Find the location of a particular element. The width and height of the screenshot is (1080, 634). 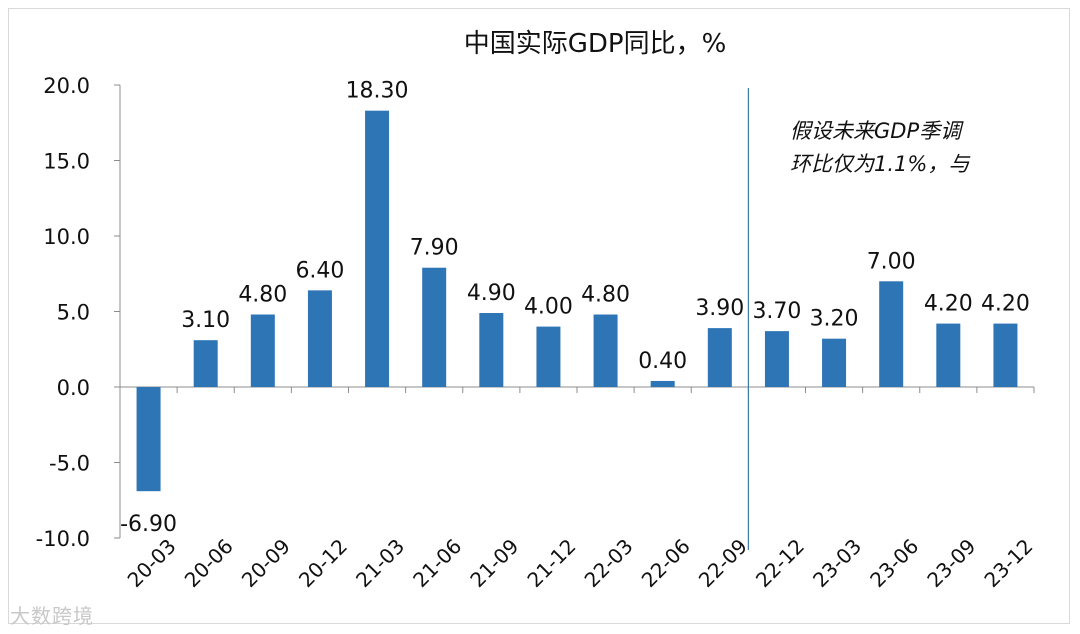

y-tick-label: 20.0 is located at coordinates (66, 86).